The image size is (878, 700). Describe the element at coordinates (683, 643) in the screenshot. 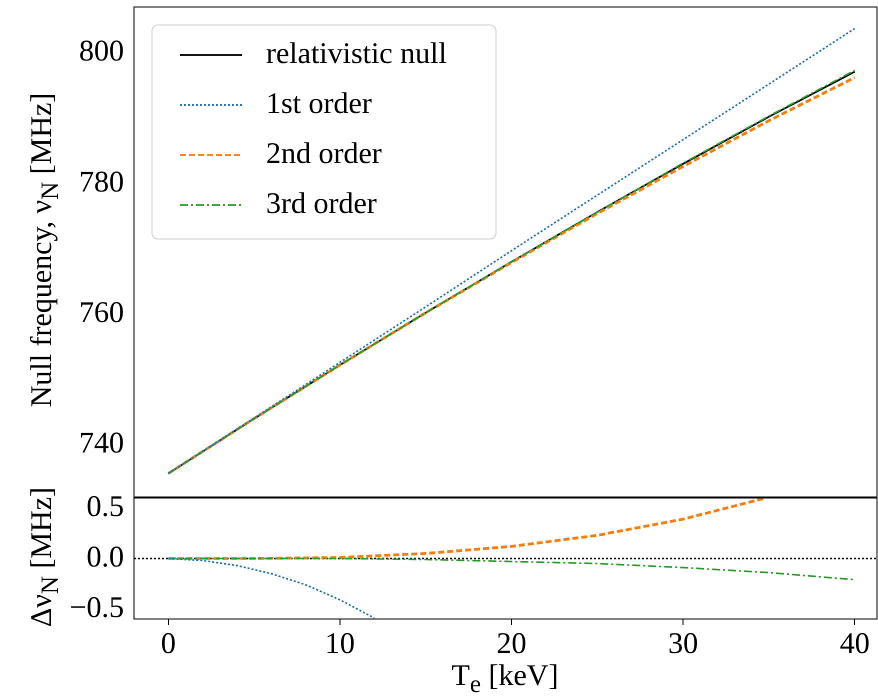

I see `x-tick-label: 30` at that location.